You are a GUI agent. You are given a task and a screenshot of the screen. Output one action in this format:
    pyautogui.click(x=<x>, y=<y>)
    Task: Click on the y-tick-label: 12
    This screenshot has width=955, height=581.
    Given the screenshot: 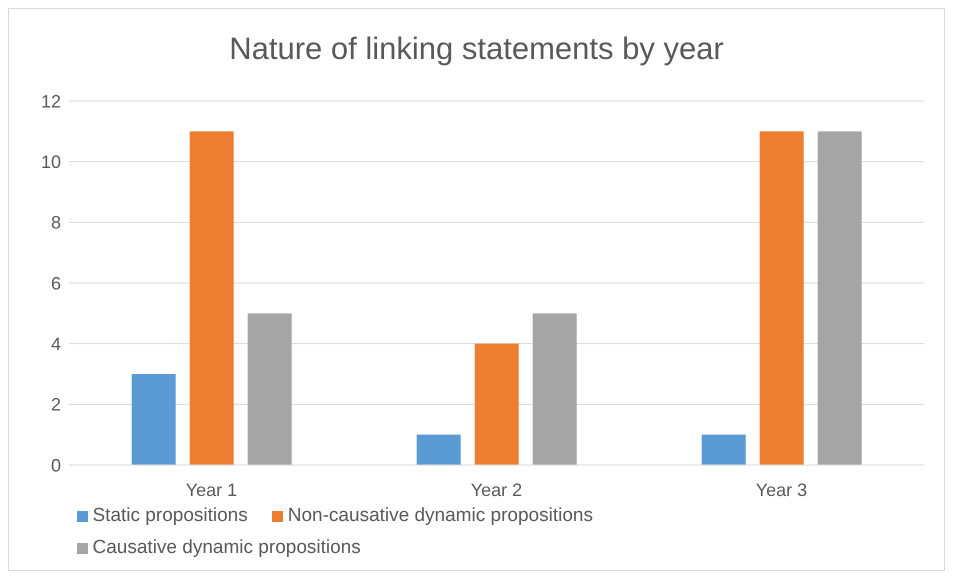 What is the action you would take?
    pyautogui.click(x=50, y=101)
    